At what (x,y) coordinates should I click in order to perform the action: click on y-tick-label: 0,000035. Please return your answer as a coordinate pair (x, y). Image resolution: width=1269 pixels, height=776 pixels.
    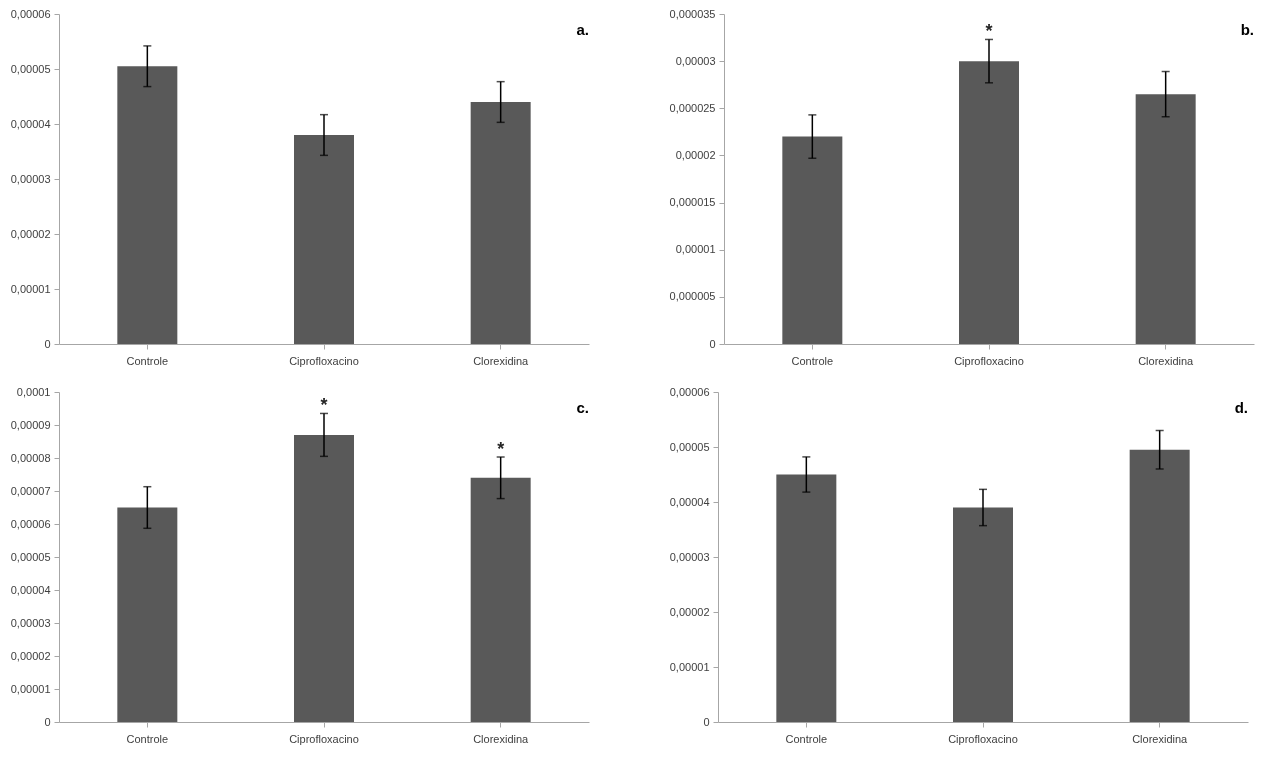
    Looking at the image, I should click on (692, 13).